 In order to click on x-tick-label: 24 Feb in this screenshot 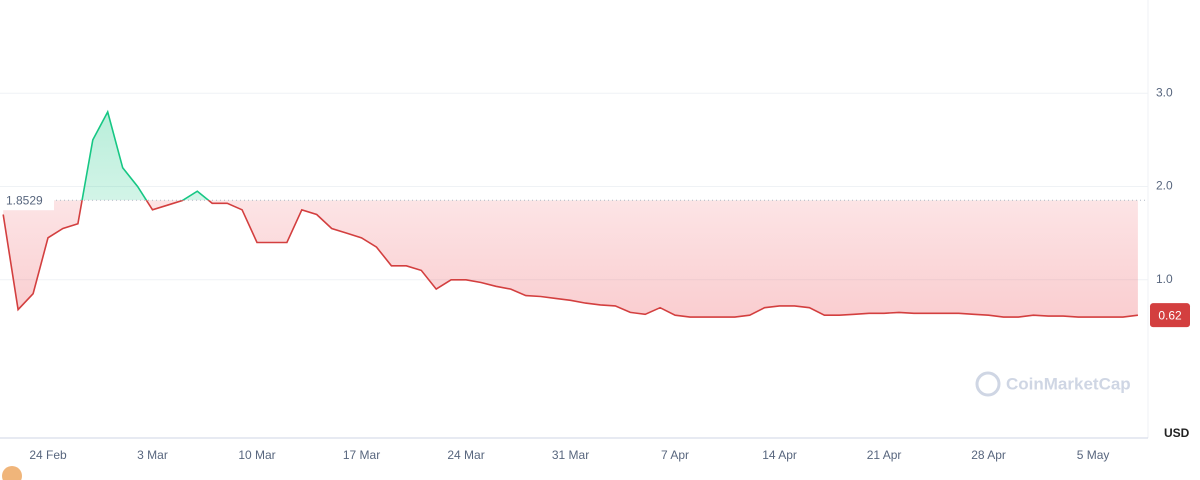, I will do `click(48, 455)`.